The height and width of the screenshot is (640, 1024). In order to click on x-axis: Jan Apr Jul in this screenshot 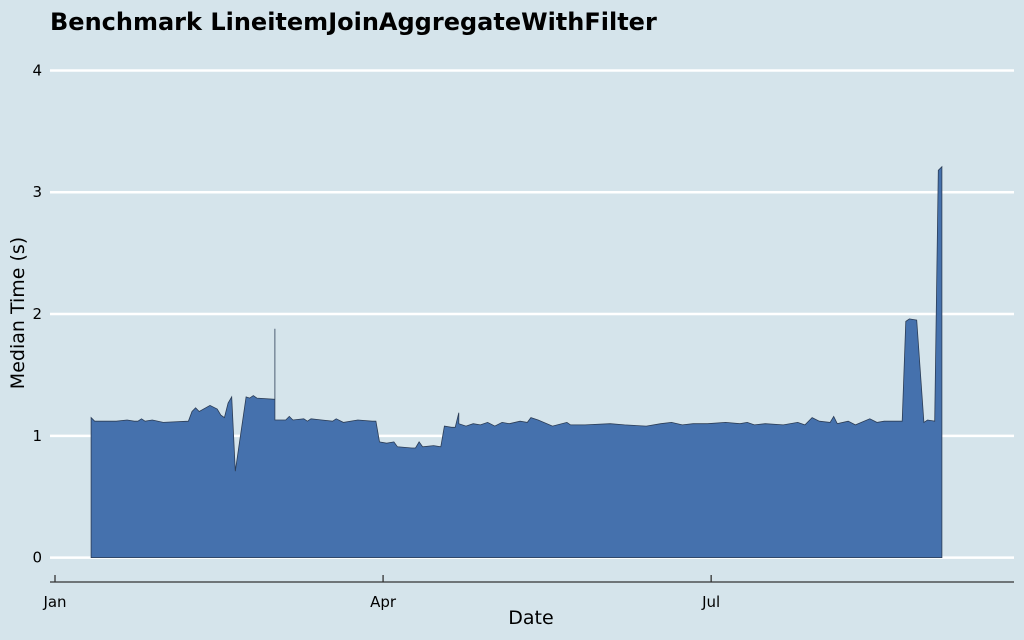, I will do `click(528, 593)`.